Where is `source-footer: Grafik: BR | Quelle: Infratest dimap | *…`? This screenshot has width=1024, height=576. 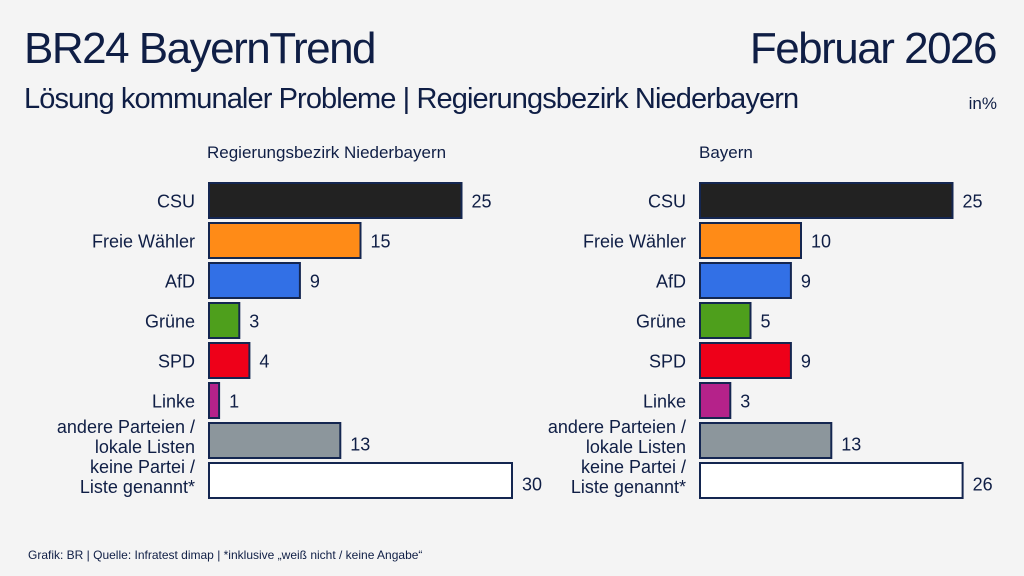
source-footer: Grafik: BR | Quelle: Infratest dimap | *… is located at coordinates (225, 555).